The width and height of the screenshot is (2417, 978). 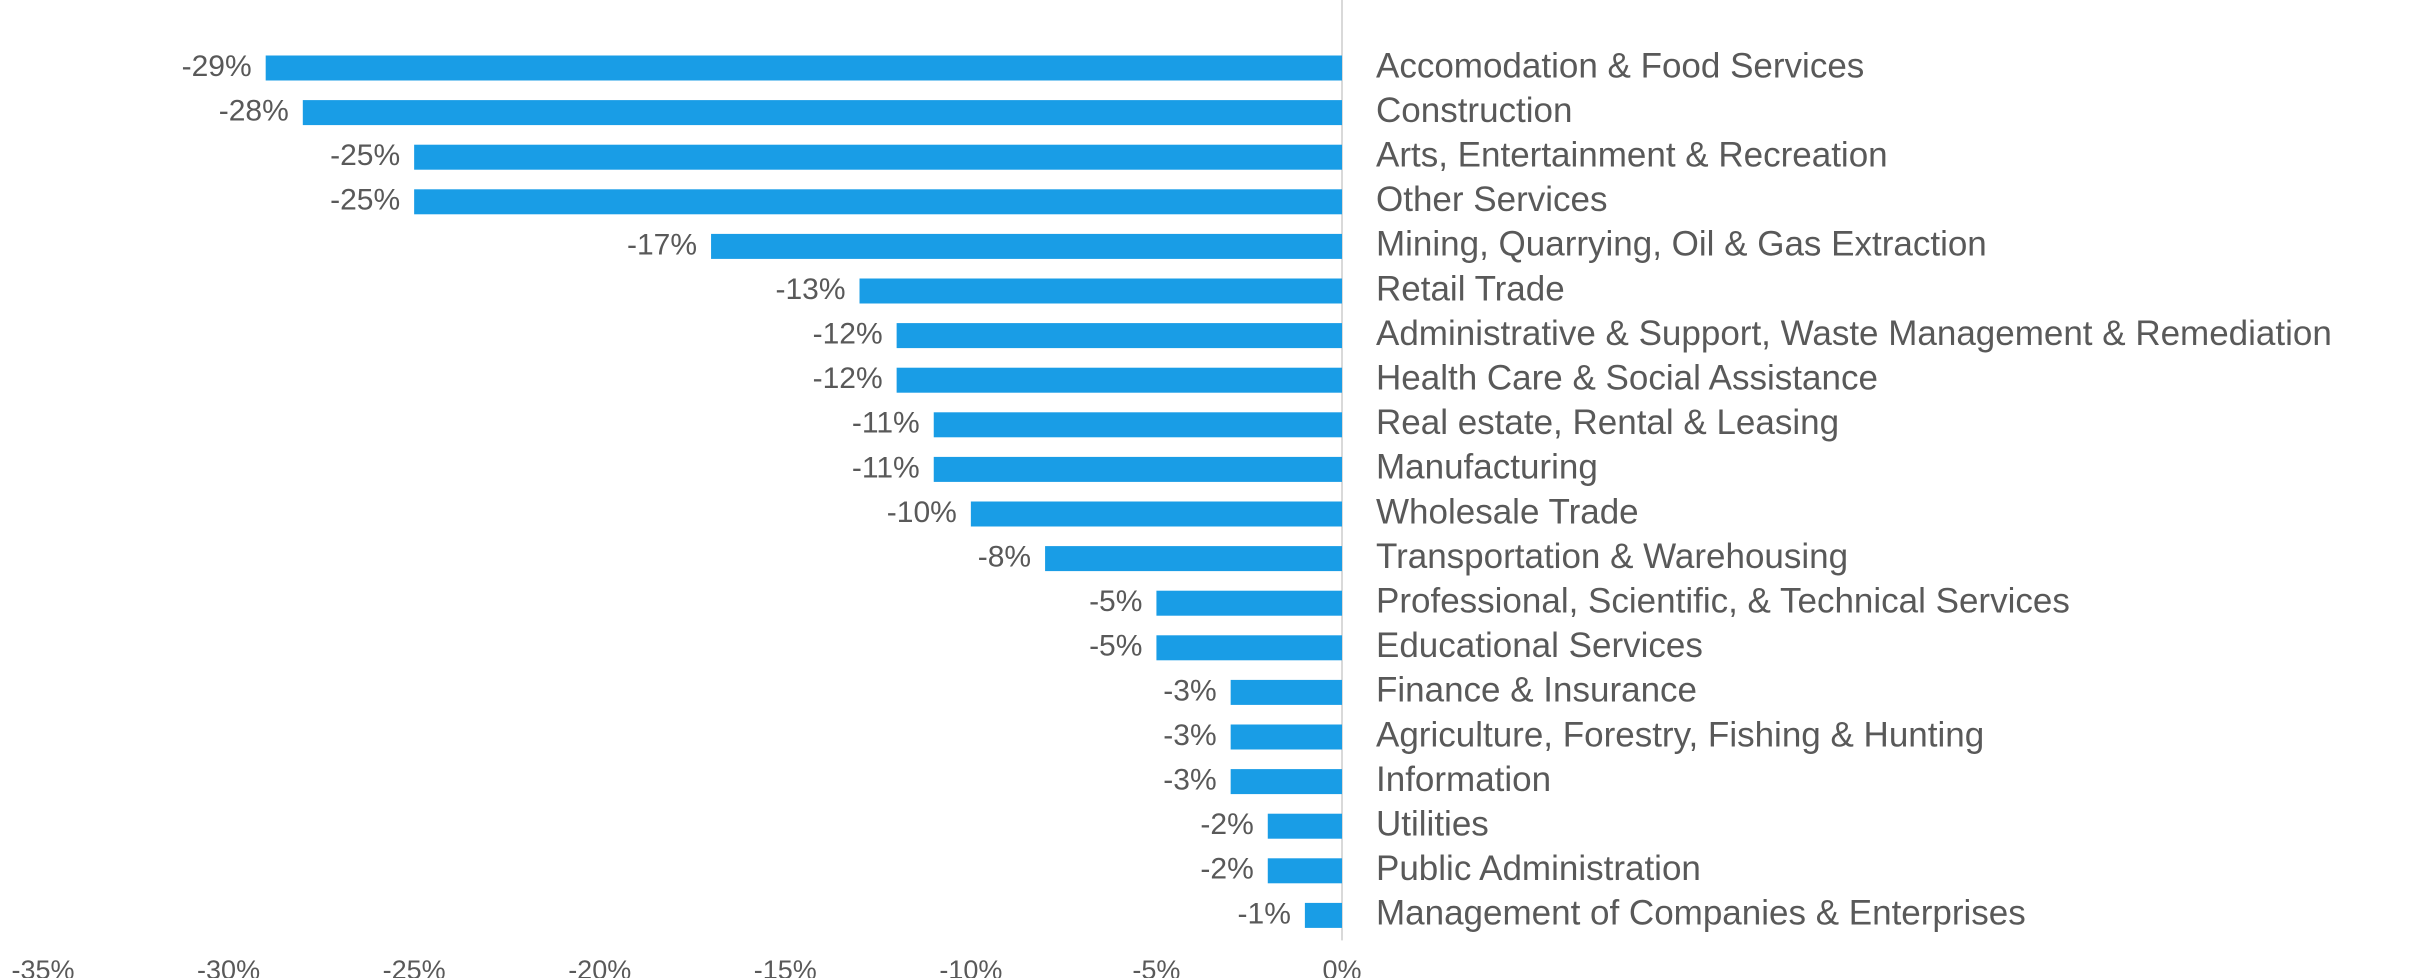 What do you see at coordinates (1264, 913) in the screenshot?
I see `value-label: -1%` at bounding box center [1264, 913].